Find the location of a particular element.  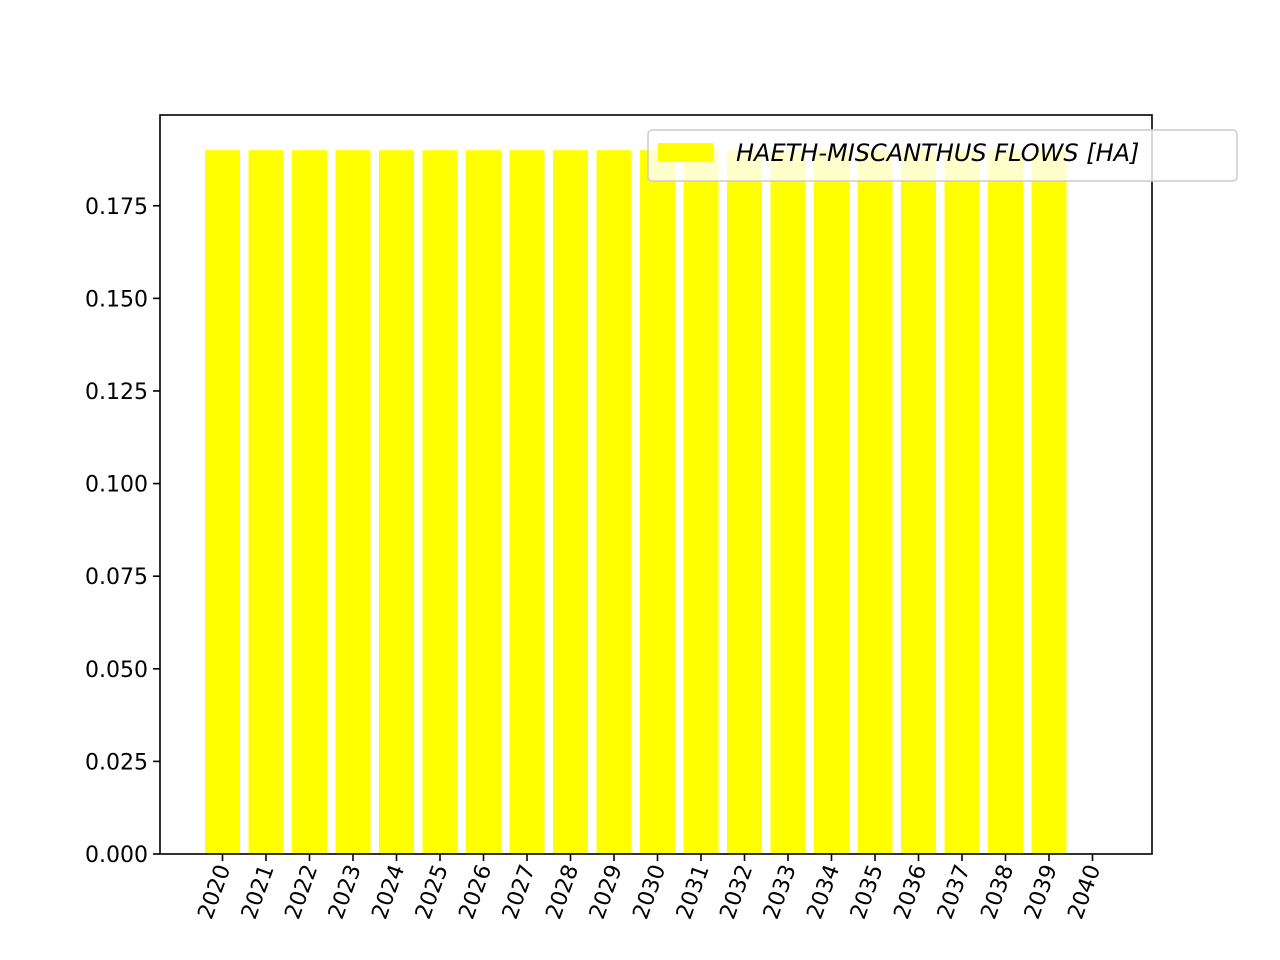

bar-2021 is located at coordinates (266, 502).